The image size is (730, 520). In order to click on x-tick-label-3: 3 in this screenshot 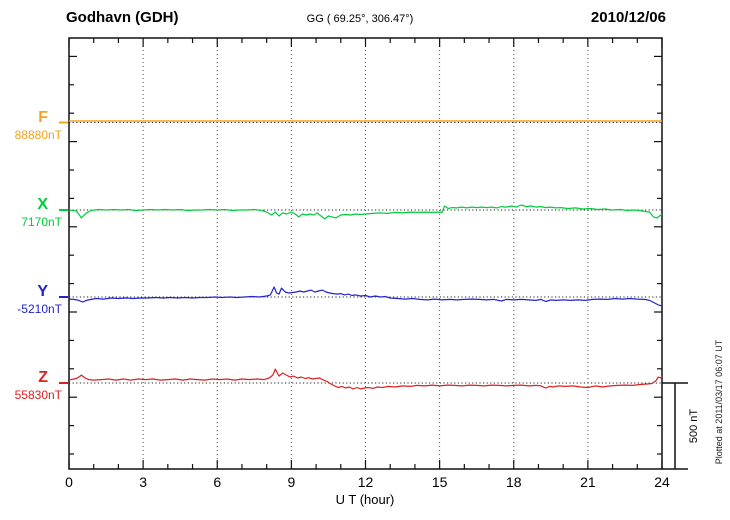, I will do `click(143, 482)`.